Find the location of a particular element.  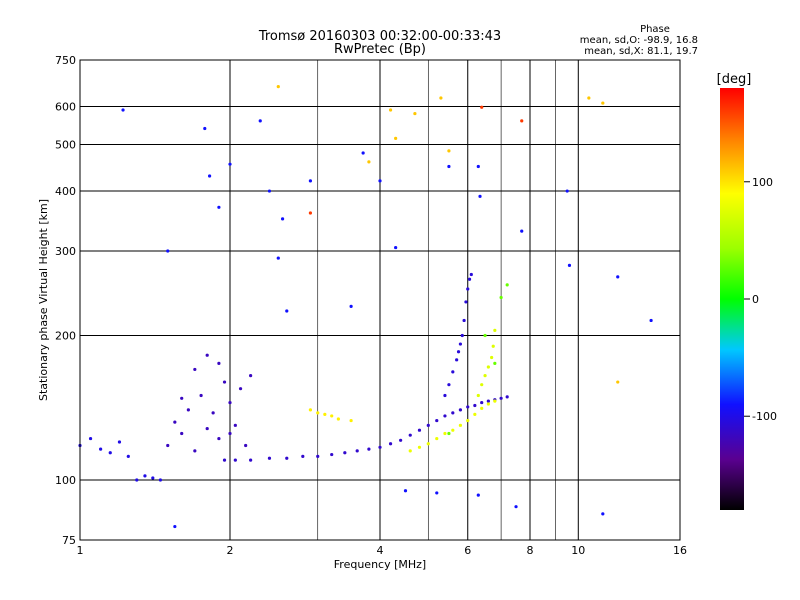

y-tick-label: 500 is located at coordinates (65, 145).